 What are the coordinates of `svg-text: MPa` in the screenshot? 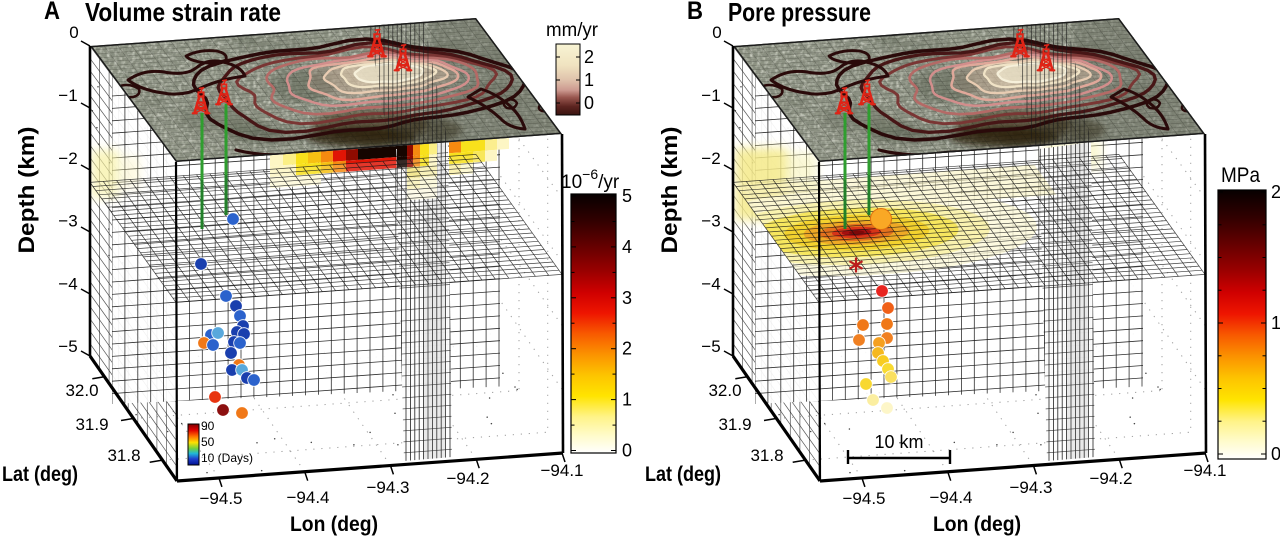 It's located at (1240, 175).